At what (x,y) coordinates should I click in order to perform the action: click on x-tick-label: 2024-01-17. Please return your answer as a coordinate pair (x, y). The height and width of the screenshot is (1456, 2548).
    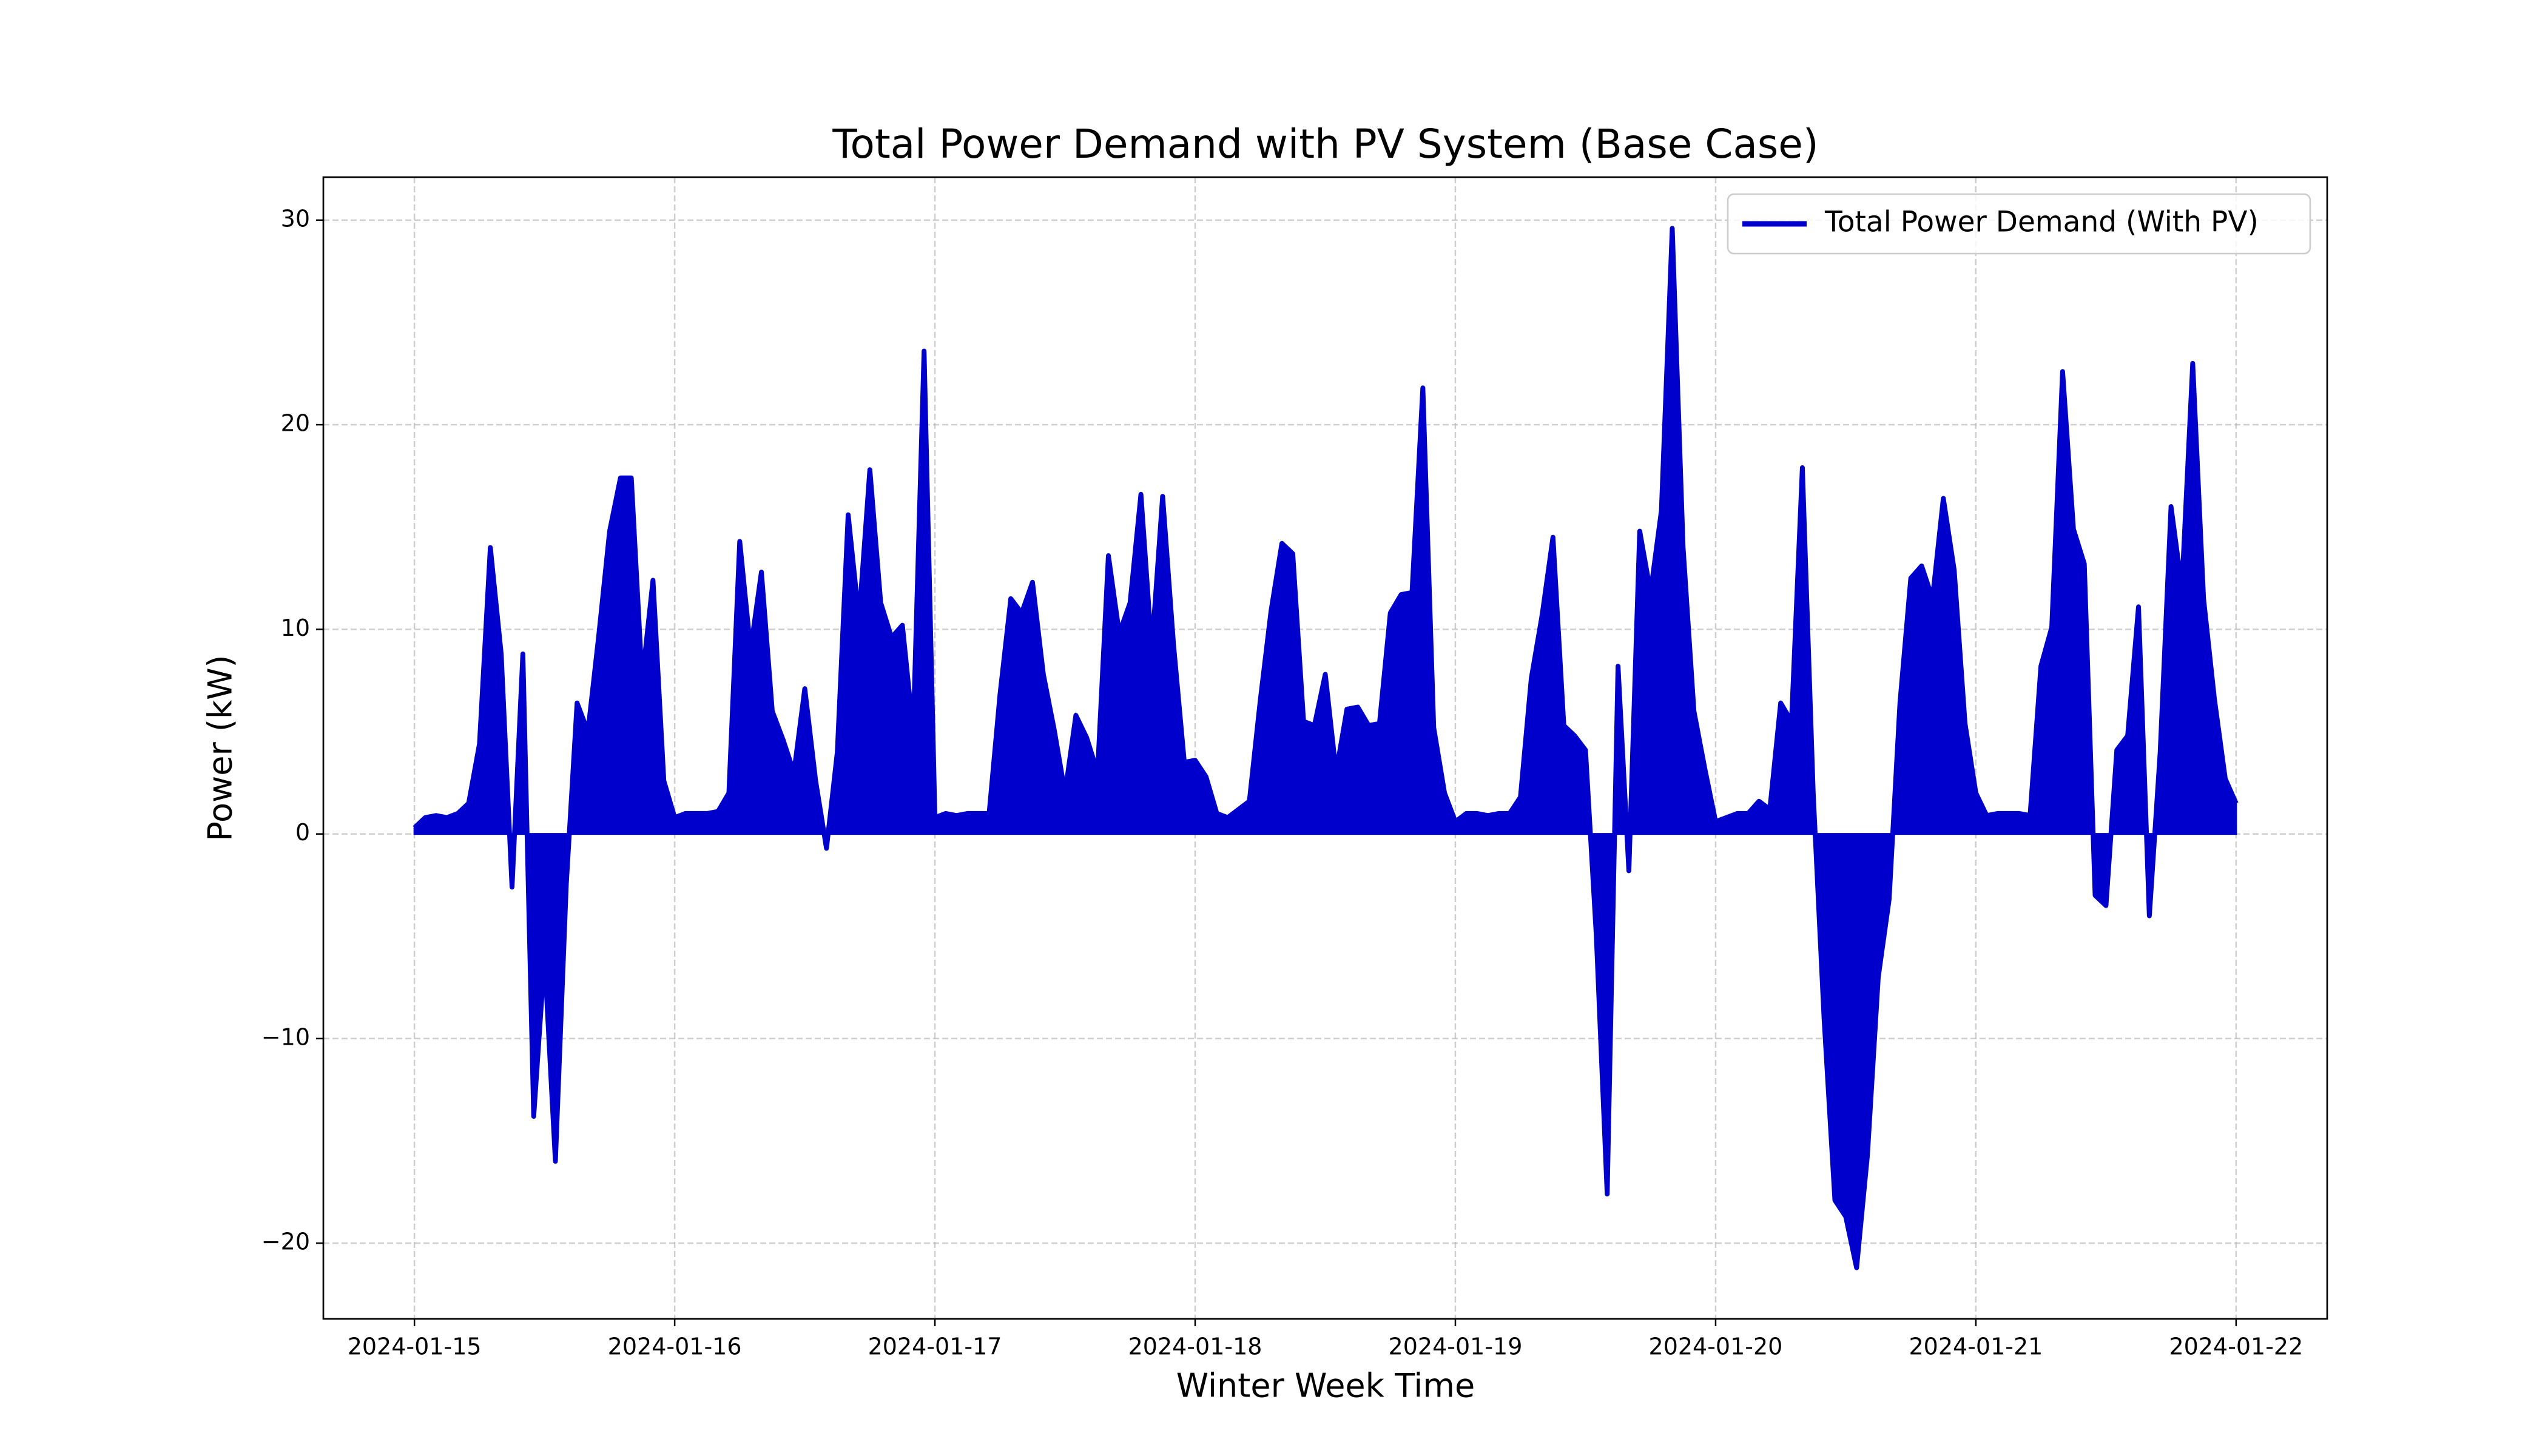
    Looking at the image, I should click on (935, 1346).